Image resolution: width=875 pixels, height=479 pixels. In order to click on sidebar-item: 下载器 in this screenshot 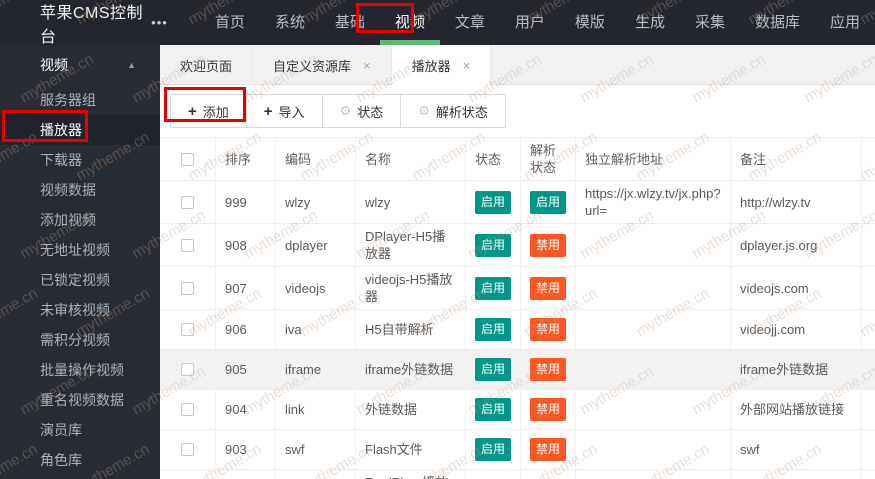, I will do `click(61, 160)`.